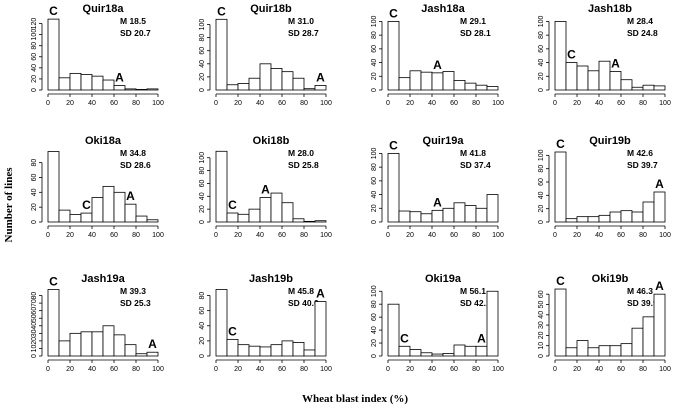  I want to click on stat-label: M 46.3, so click(640, 291).